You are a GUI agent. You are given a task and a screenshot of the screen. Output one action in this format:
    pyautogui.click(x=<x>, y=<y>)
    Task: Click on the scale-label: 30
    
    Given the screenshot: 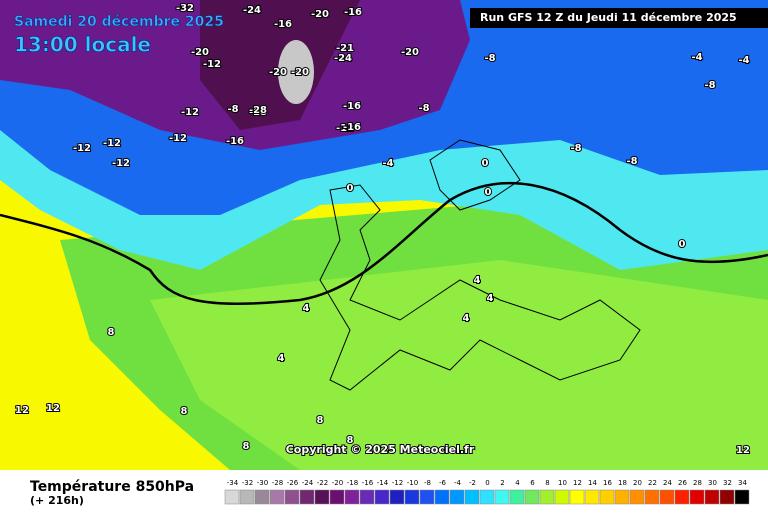 What is the action you would take?
    pyautogui.click(x=712, y=483)
    